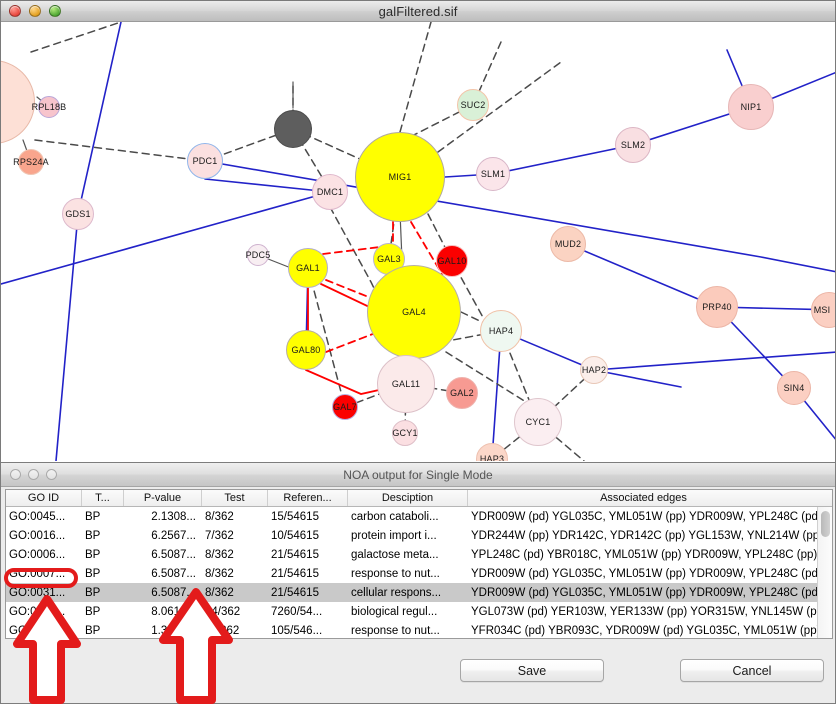  What do you see at coordinates (295, 592) in the screenshot?
I see `cell-reference: 21/54615` at bounding box center [295, 592].